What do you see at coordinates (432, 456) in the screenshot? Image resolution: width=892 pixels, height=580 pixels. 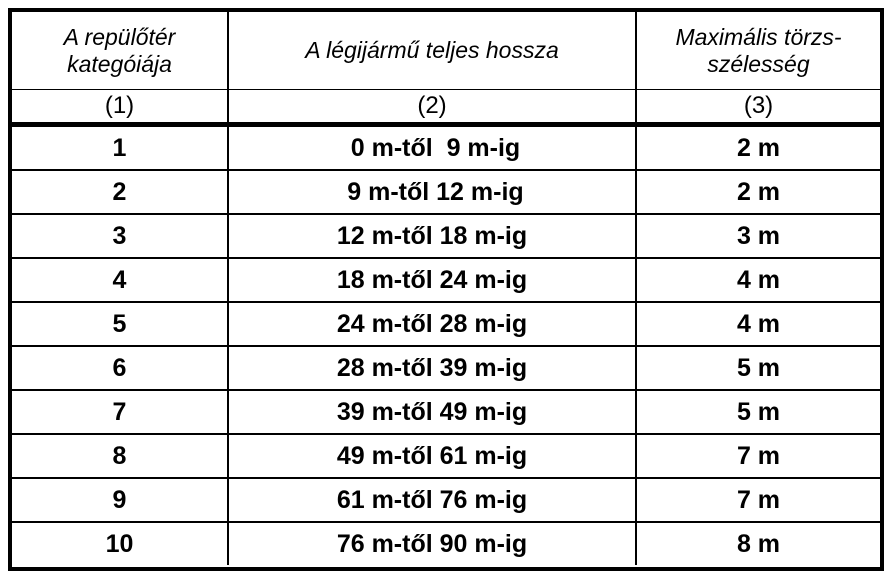 I see `cell-length: 49 m-től 61 m-ig` at bounding box center [432, 456].